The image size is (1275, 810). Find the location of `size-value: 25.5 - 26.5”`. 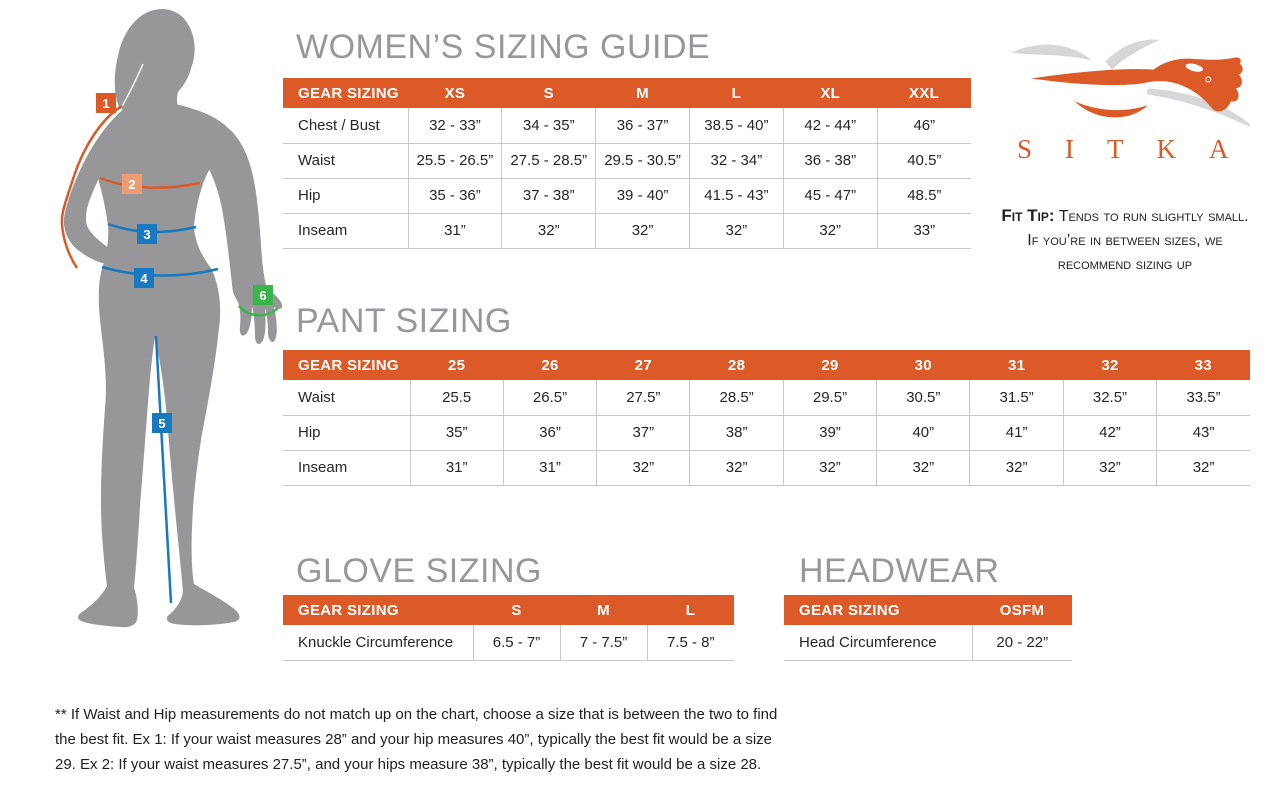

size-value: 25.5 - 26.5” is located at coordinates (454, 161).